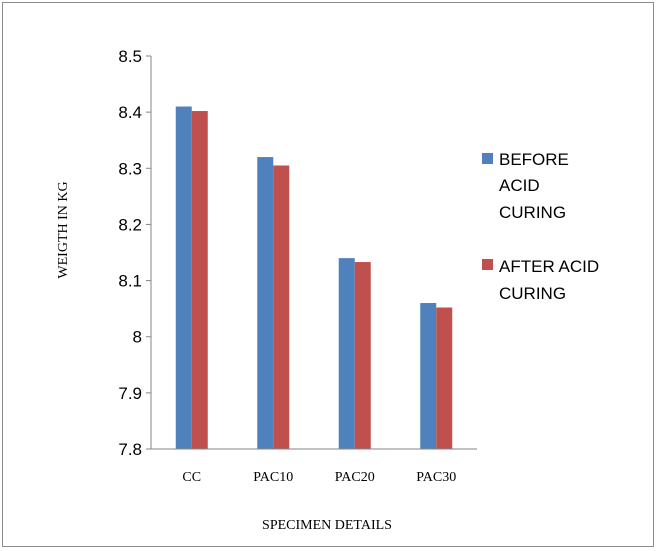 This screenshot has height=551, width=658. I want to click on y-tick-label: 7.9, so click(130, 393).